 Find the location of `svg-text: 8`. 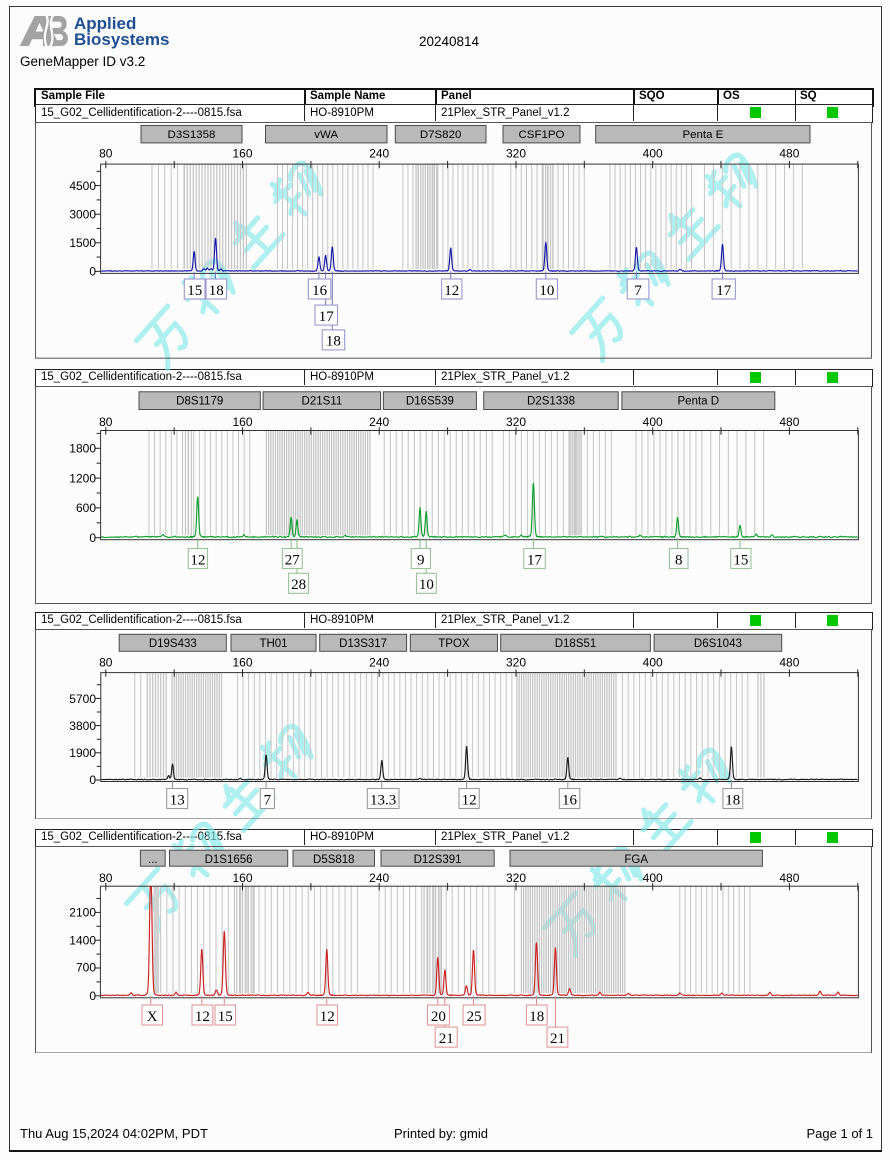

svg-text: 8 is located at coordinates (679, 560).